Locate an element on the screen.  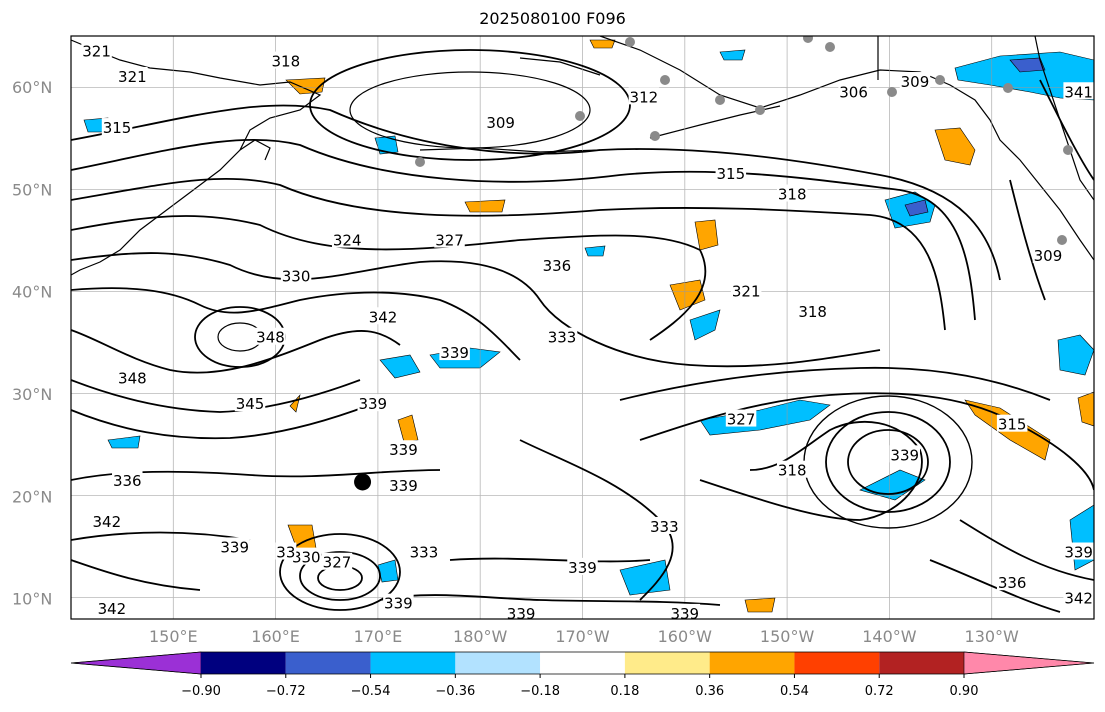
colorbar-tick-label: 0.18 is located at coordinates (624, 691).